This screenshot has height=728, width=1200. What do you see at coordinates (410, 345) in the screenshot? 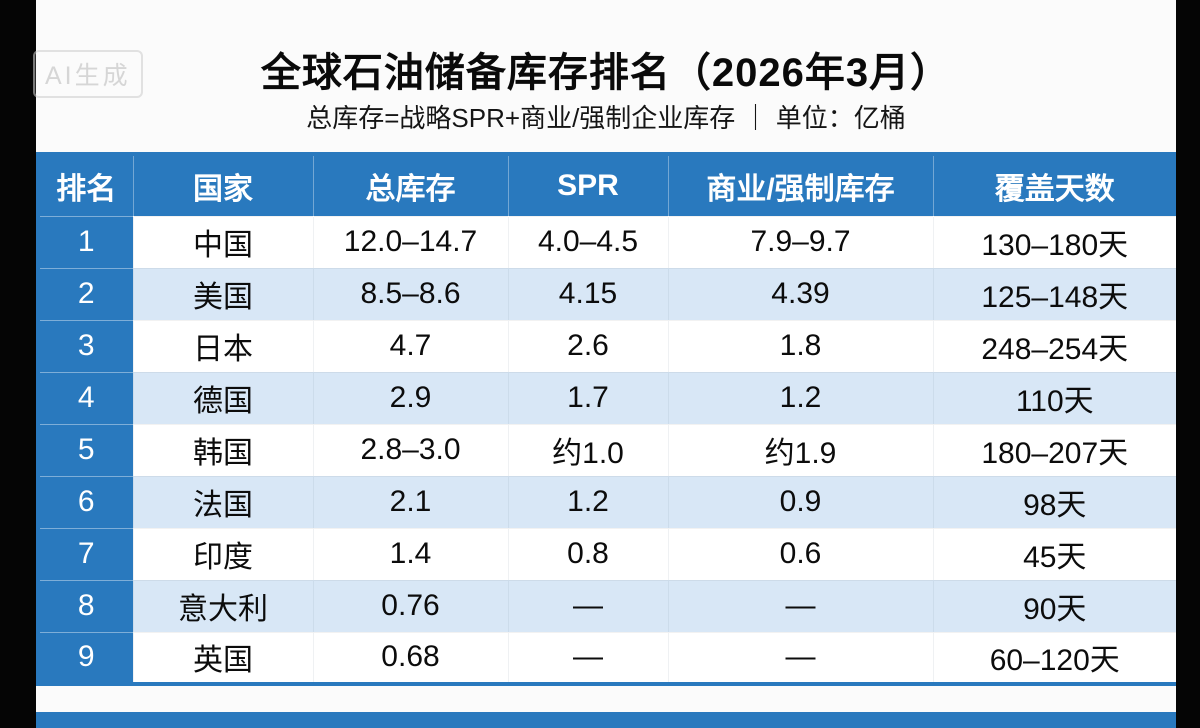
I see `data-cell: 4.7` at bounding box center [410, 345].